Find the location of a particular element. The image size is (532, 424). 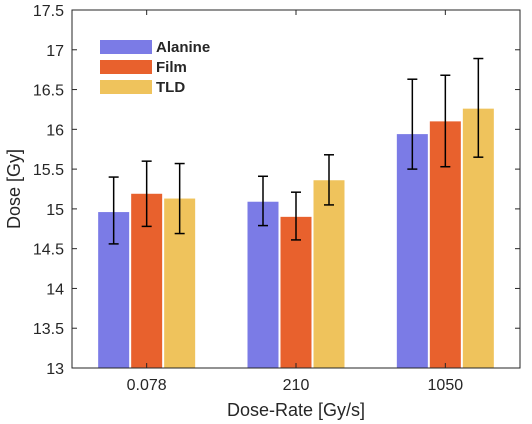

y-tick-label: 16 is located at coordinates (55, 130).